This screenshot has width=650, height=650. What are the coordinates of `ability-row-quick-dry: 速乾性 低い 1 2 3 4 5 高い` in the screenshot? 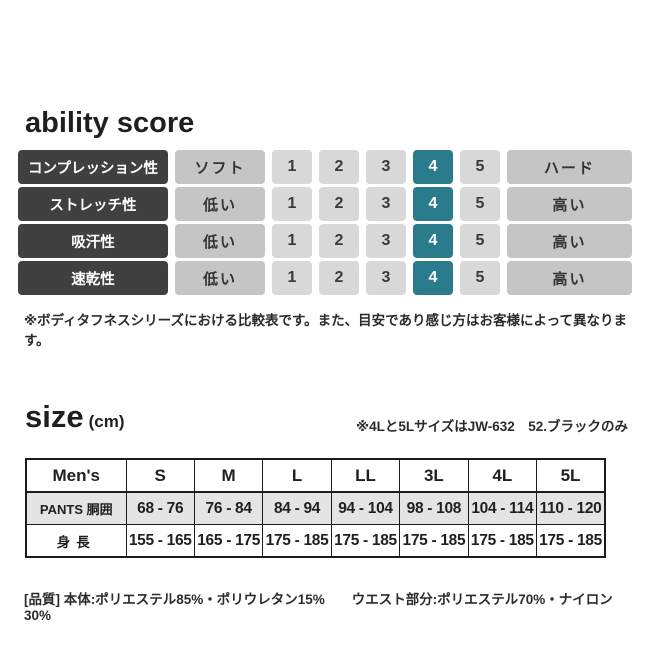 It's located at (325, 278).